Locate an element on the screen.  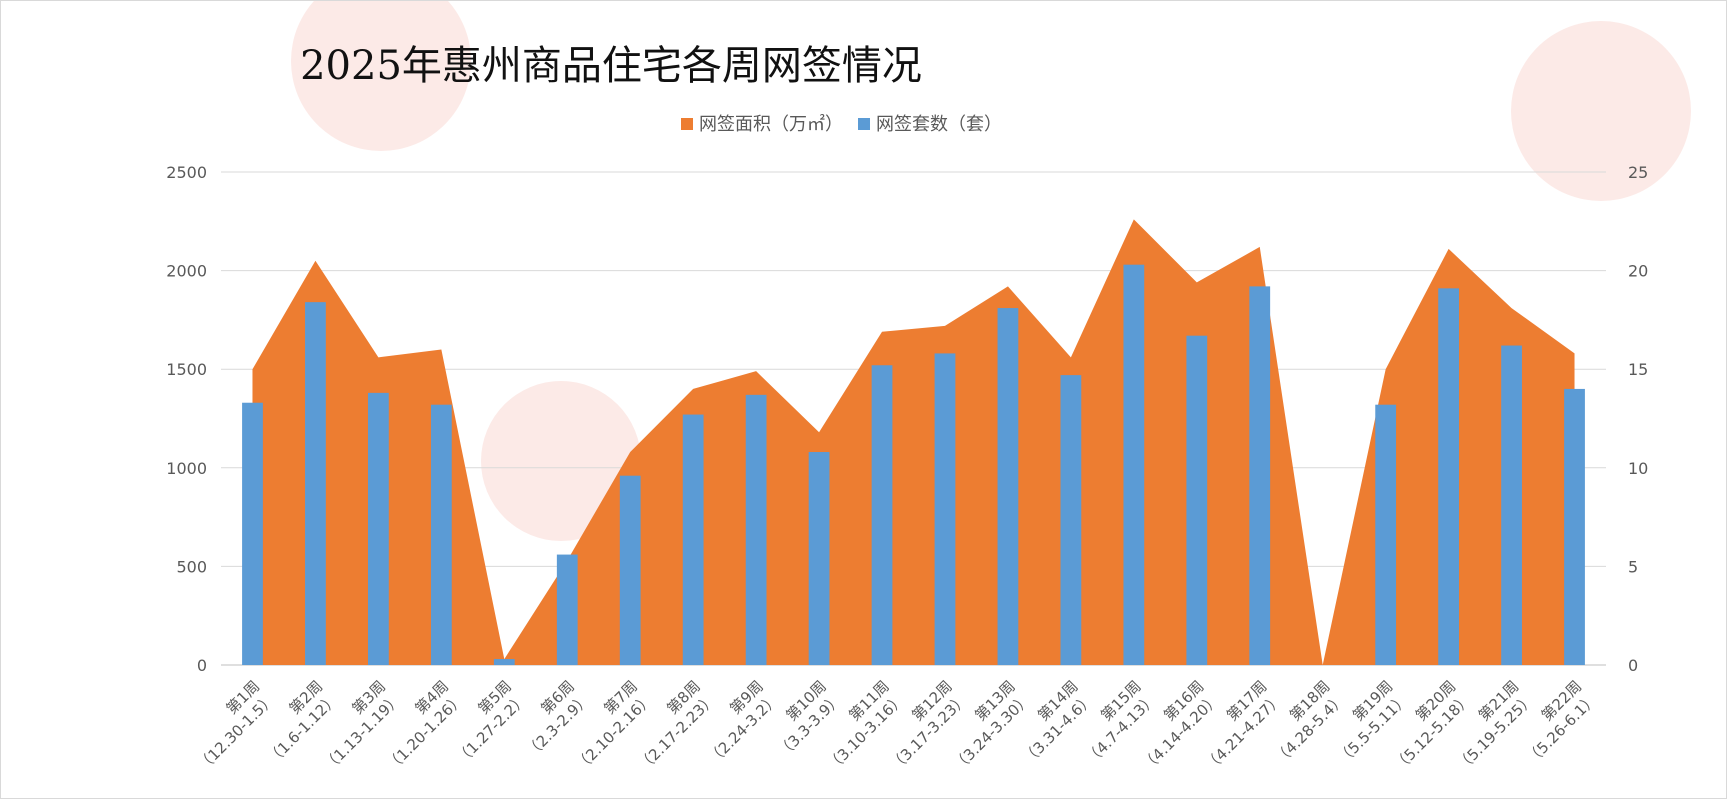
y-left-tick-label: 0 is located at coordinates (202, 665).